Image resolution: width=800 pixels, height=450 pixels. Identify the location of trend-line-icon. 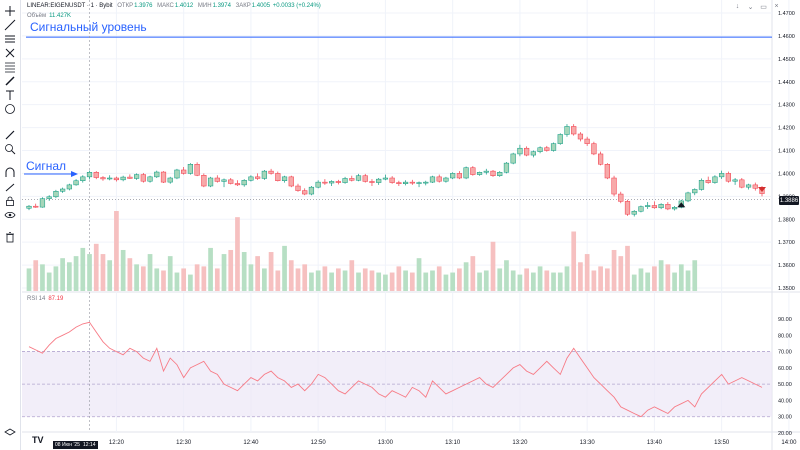
(10, 25).